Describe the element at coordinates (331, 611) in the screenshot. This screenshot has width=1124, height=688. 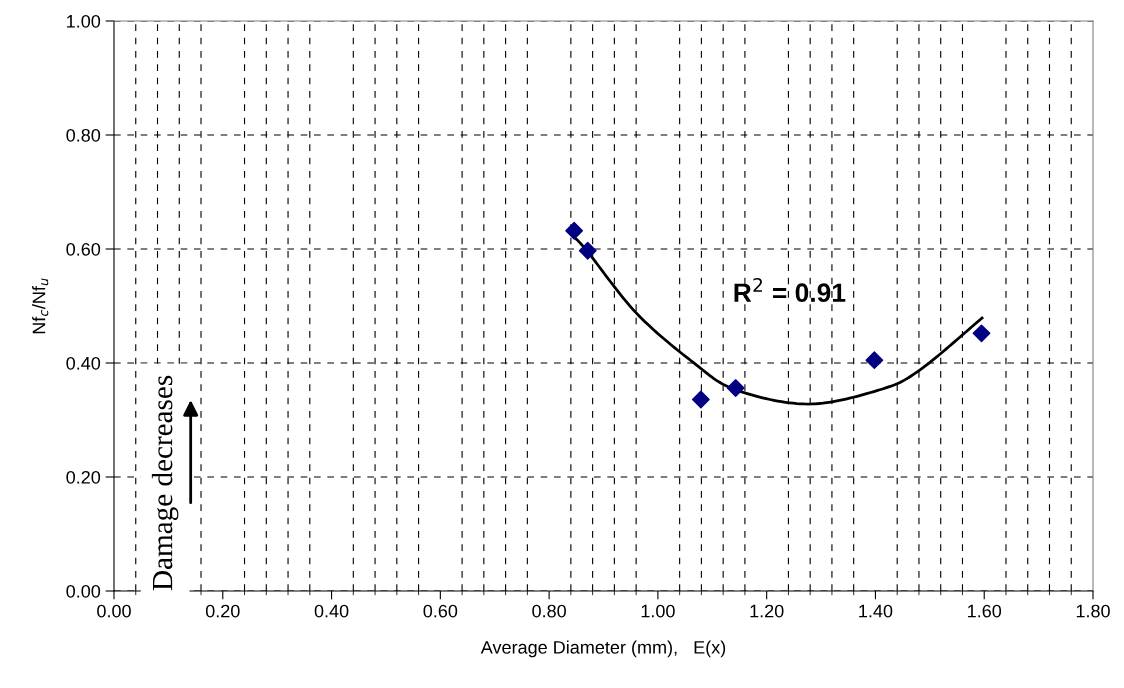
I see `x-tick-label: 0.40` at that location.